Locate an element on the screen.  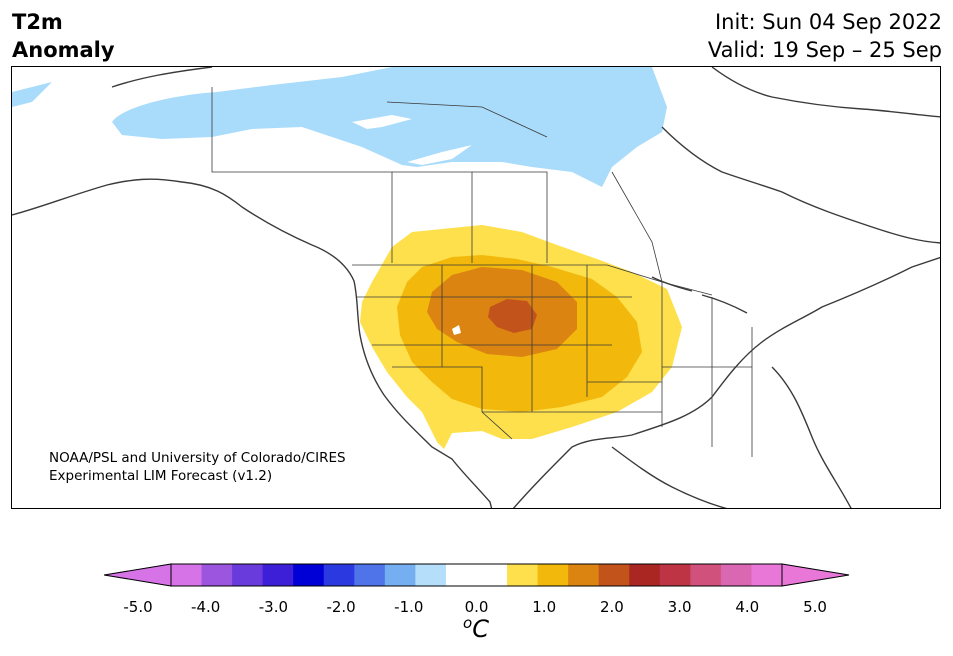
colorbar-tick-label: -3.0 is located at coordinates (273, 607).